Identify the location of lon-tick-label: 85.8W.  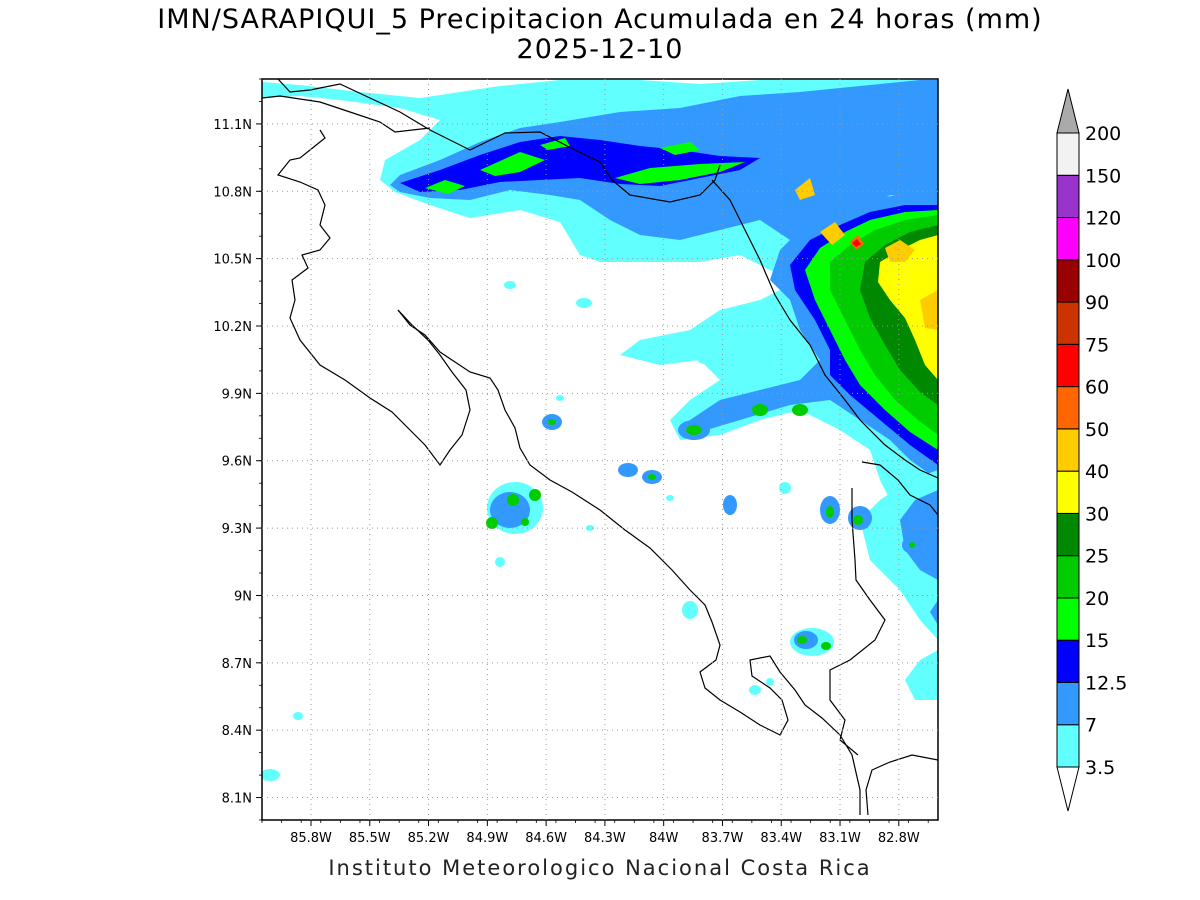
(311, 838).